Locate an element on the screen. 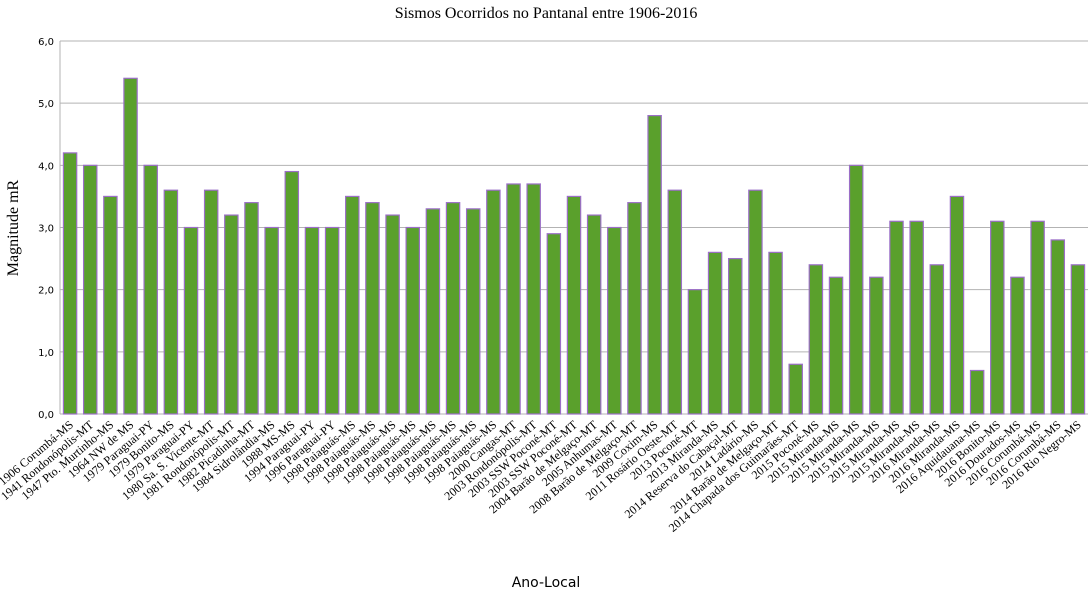 The height and width of the screenshot is (596, 1092). y-tick-label: 6,0 is located at coordinates (46, 42).